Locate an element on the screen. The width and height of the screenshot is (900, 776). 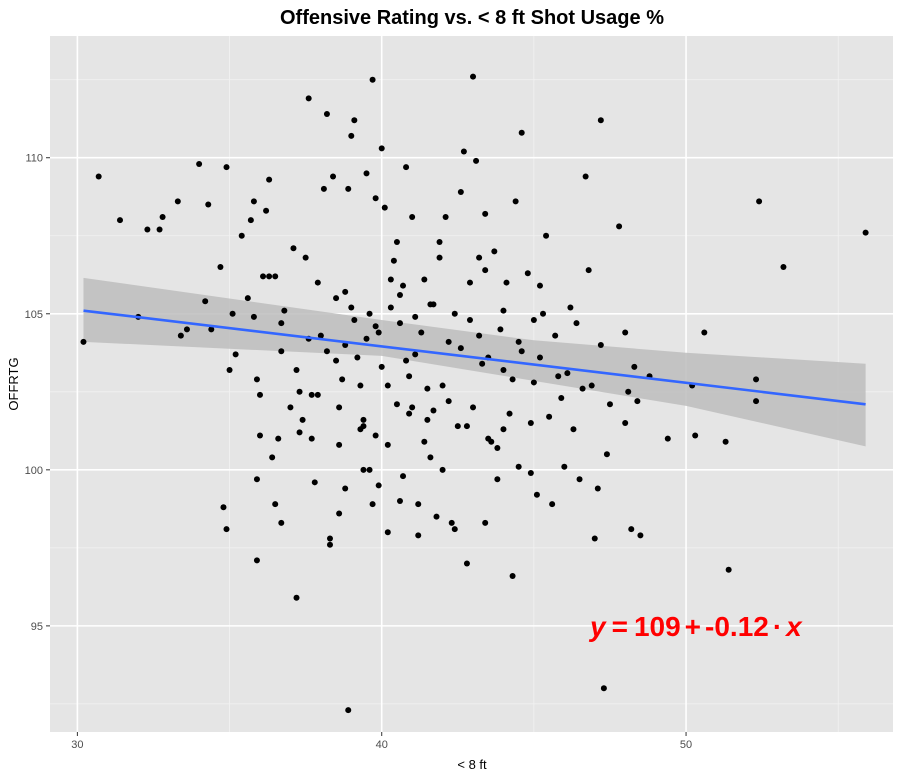
x-axis-title: < 8 ft is located at coordinates (472, 764).